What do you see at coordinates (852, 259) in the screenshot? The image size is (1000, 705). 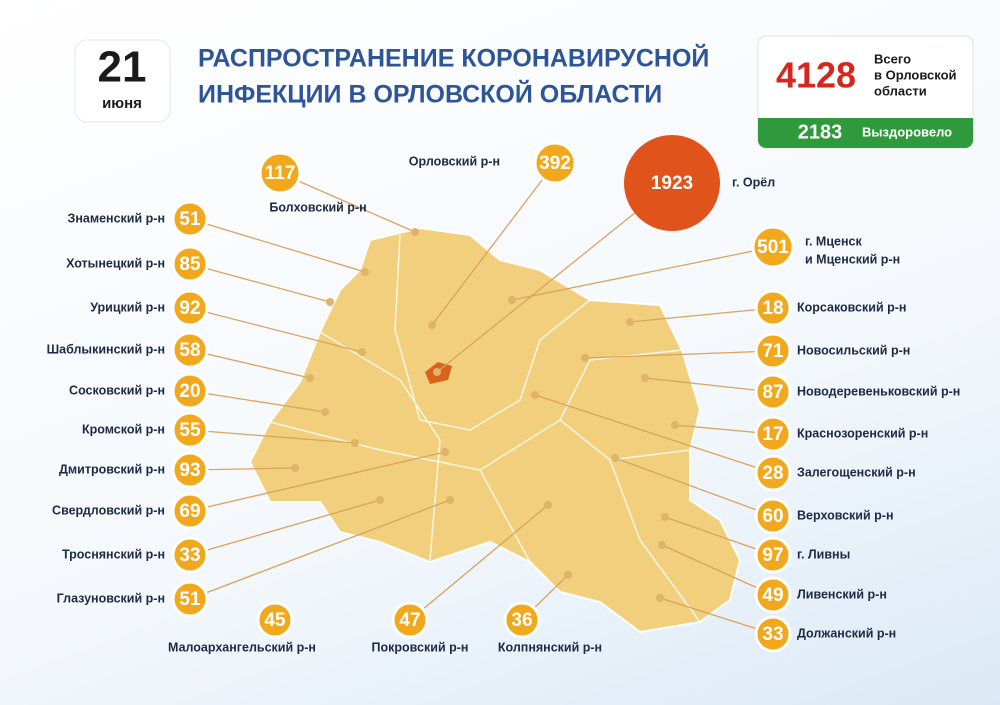 I see `district-name: и Мценский р-н` at bounding box center [852, 259].